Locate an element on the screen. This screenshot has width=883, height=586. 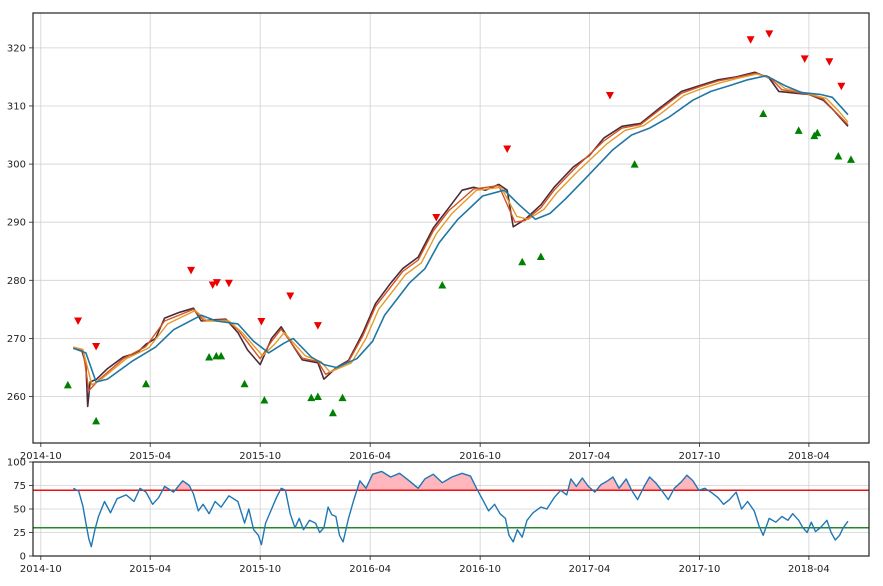
price-ytick-label: 290 is located at coordinates (16, 223).